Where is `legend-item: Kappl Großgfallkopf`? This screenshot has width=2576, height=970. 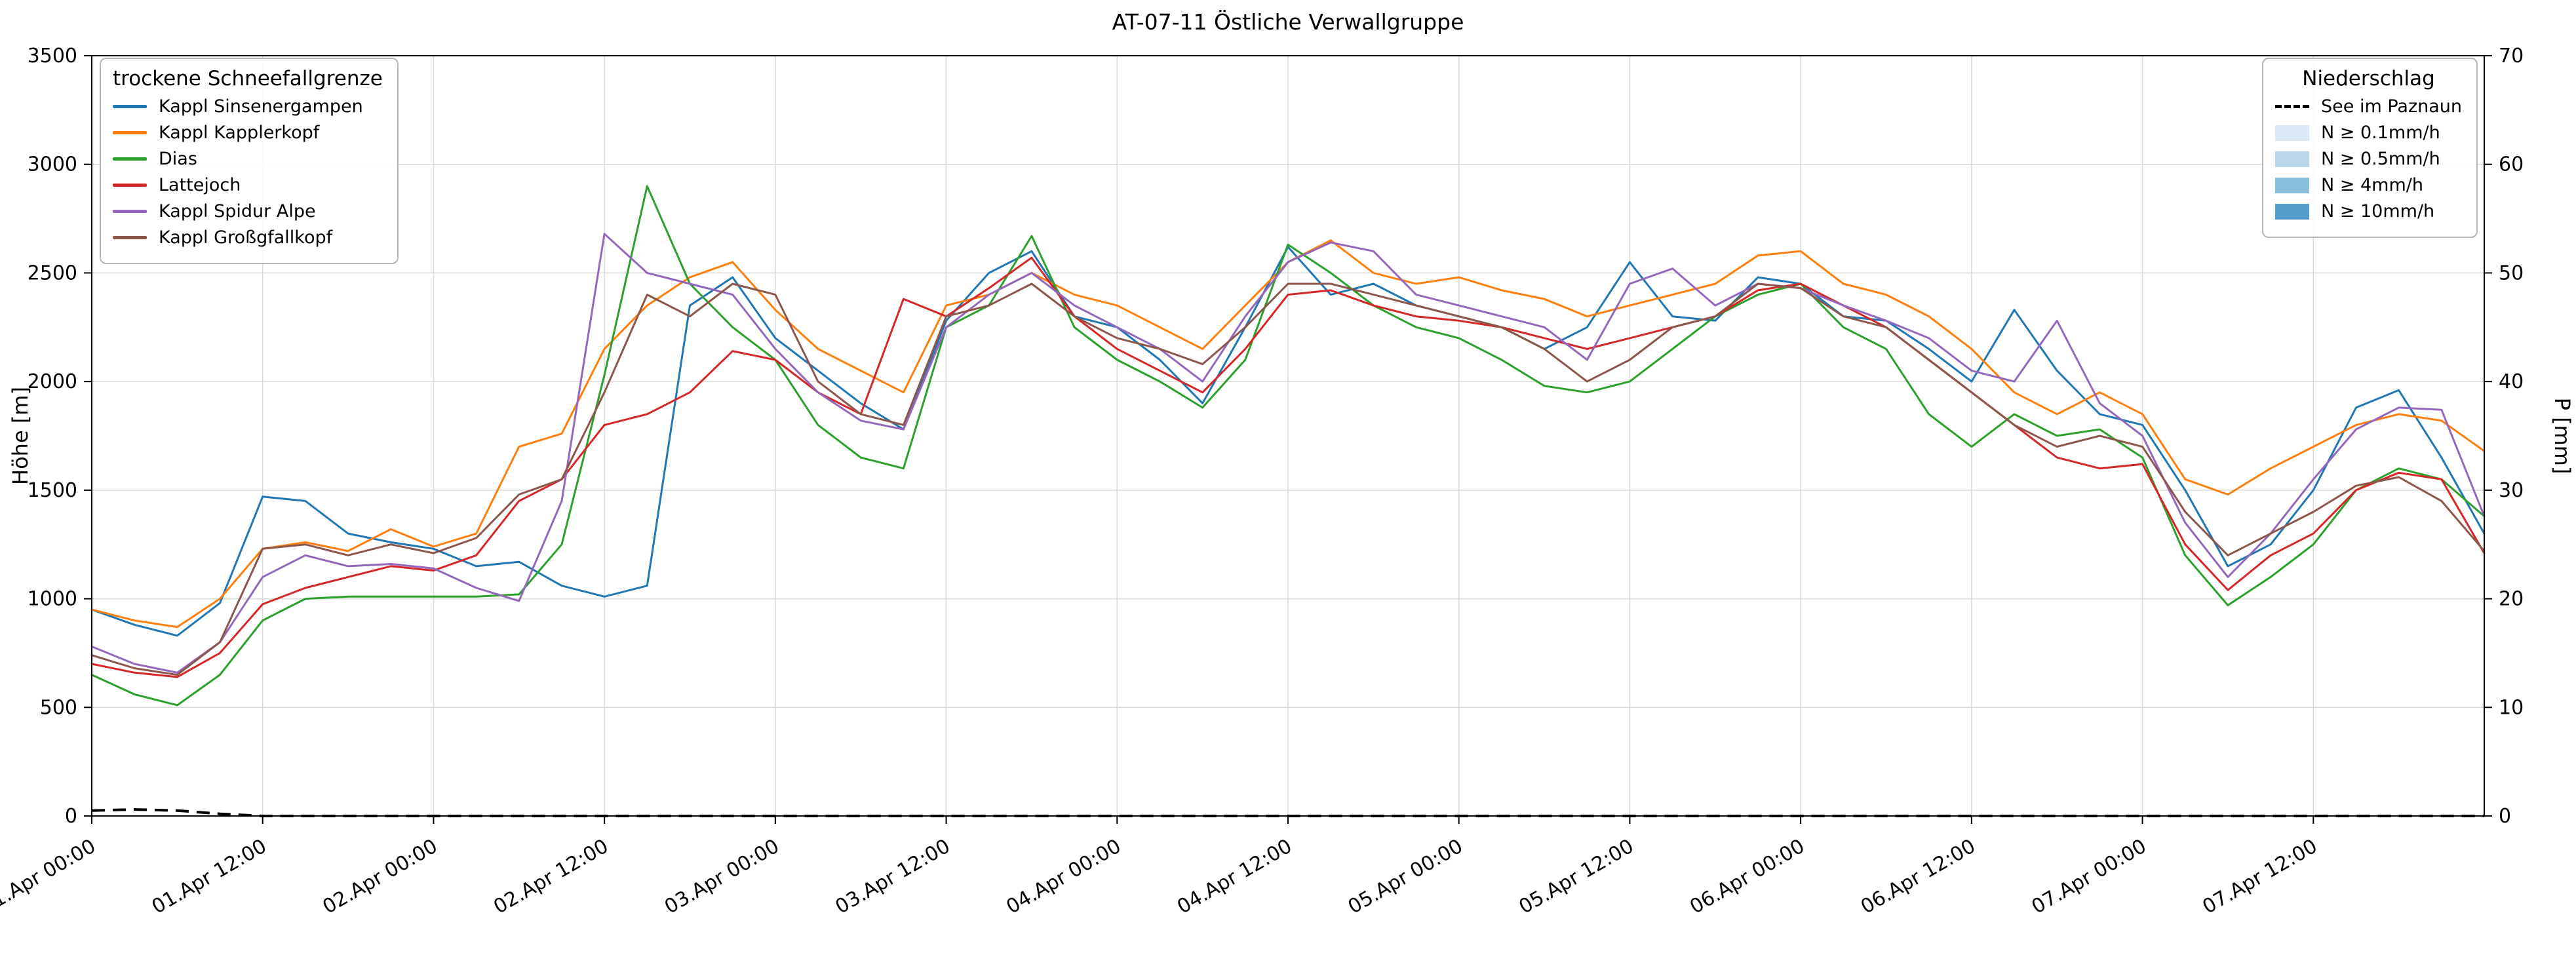 legend-item: Kappl Großgfallkopf is located at coordinates (248, 237).